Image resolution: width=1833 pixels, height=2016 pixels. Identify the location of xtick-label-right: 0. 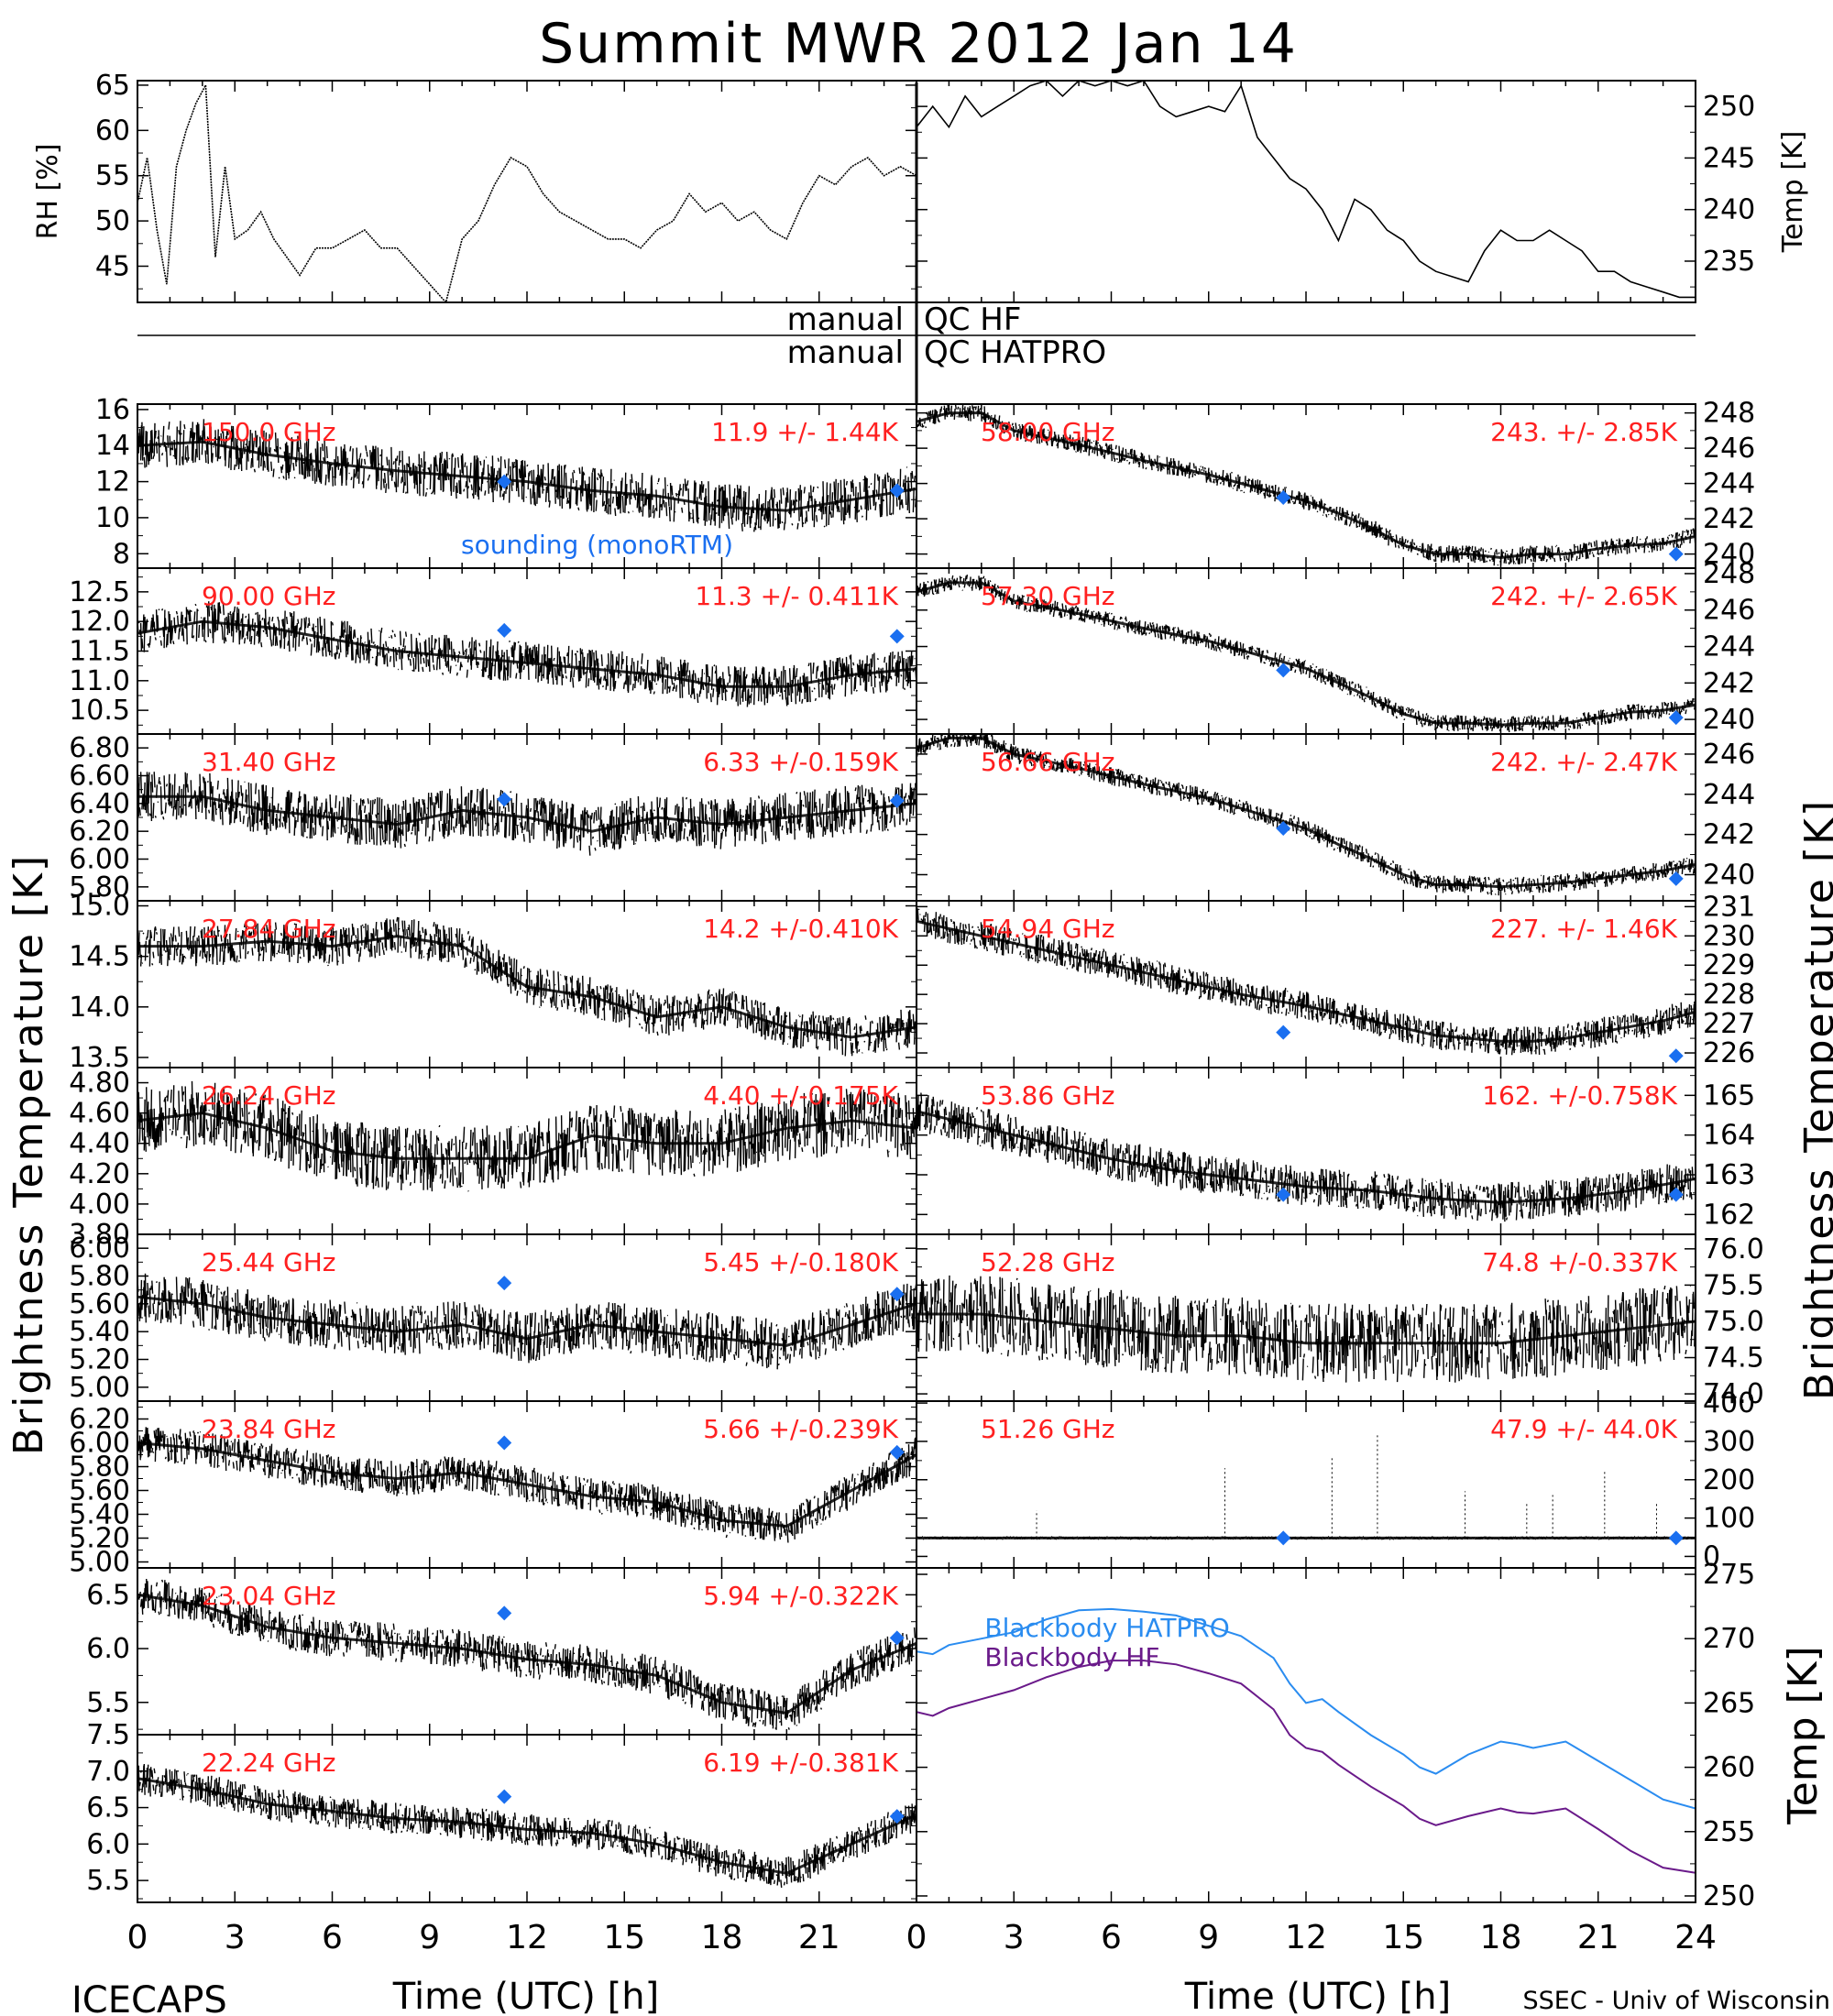
(916, 1937).